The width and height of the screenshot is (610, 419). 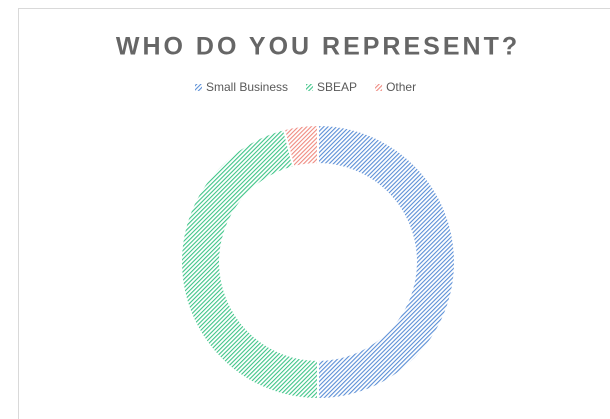 What do you see at coordinates (401, 87) in the screenshot?
I see `legend-label: Other` at bounding box center [401, 87].